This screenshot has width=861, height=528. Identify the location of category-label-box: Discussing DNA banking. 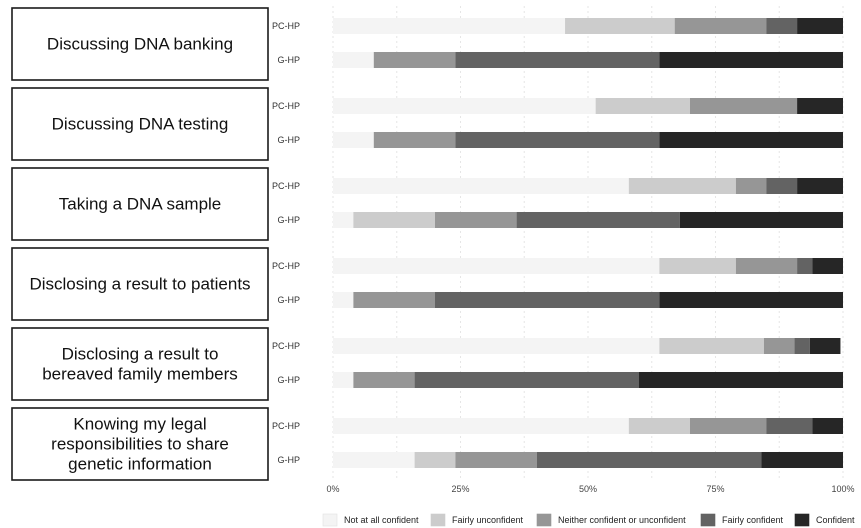
(140, 44).